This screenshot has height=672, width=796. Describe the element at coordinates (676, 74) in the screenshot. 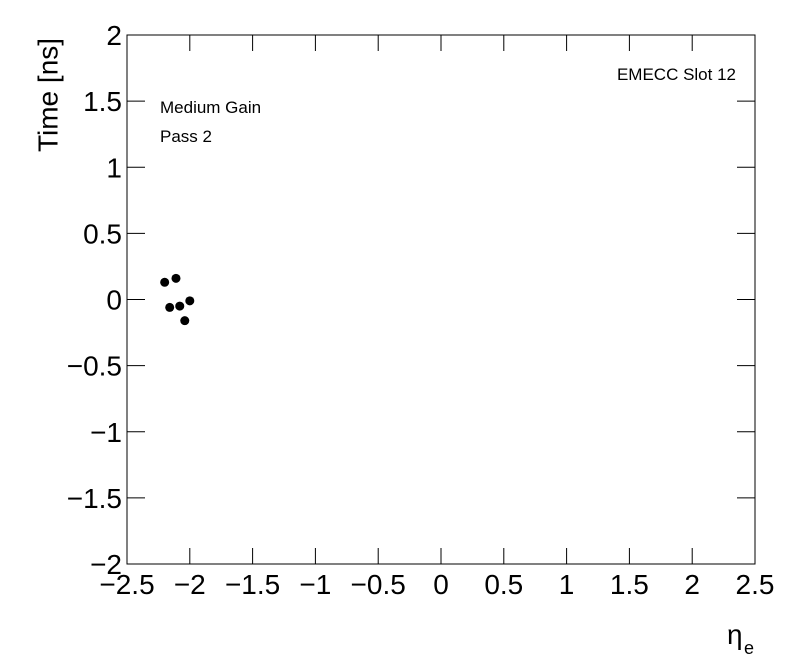

I see `annotation: EMECC Slot 12` at that location.